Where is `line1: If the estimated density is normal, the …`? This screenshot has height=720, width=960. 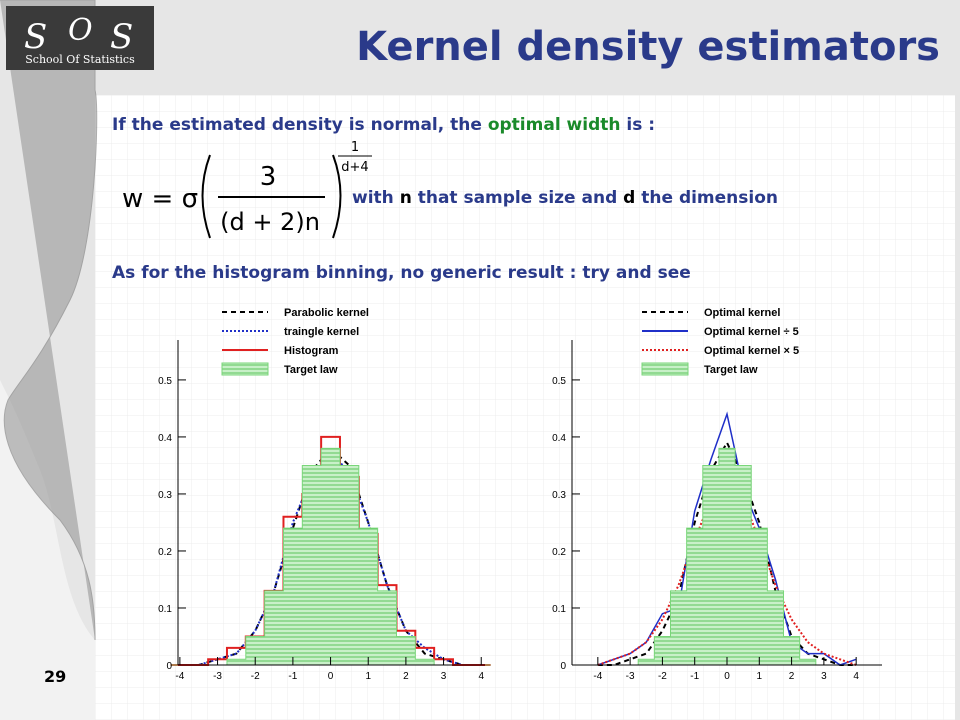 line1: If the estimated density is normal, the … is located at coordinates (383, 125).